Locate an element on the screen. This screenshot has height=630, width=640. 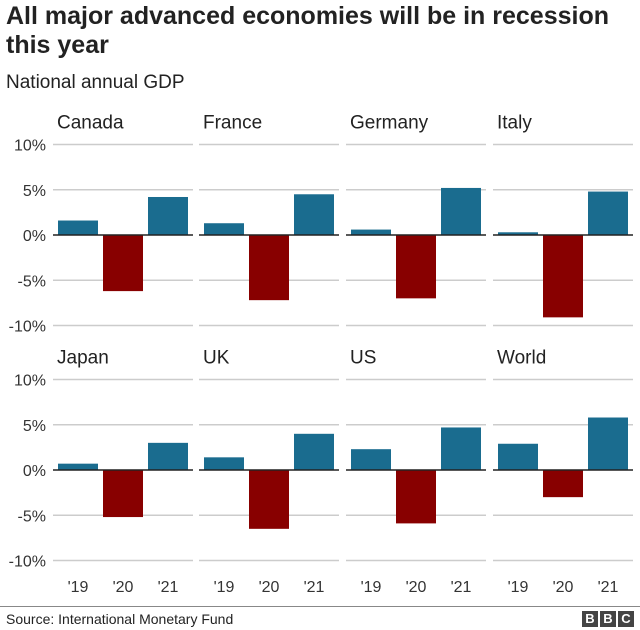
panel-title: Italy is located at coordinates (514, 123).